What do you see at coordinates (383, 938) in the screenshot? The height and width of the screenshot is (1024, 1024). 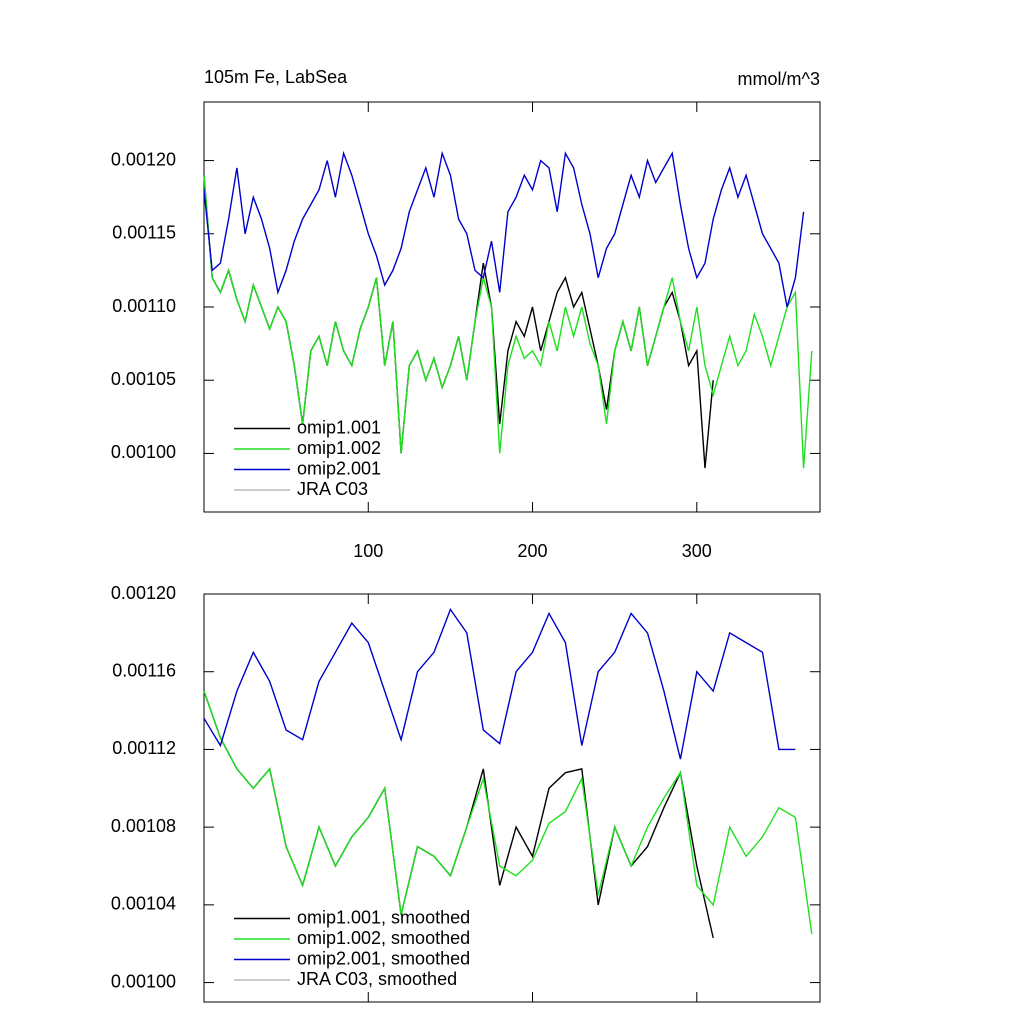 I see `legend-label: omip1.002, smoothed` at bounding box center [383, 938].